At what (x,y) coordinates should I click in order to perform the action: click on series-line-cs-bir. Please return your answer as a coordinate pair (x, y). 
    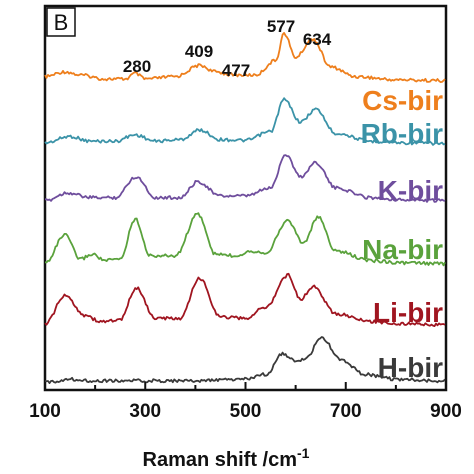
    Looking at the image, I should click on (245, 57).